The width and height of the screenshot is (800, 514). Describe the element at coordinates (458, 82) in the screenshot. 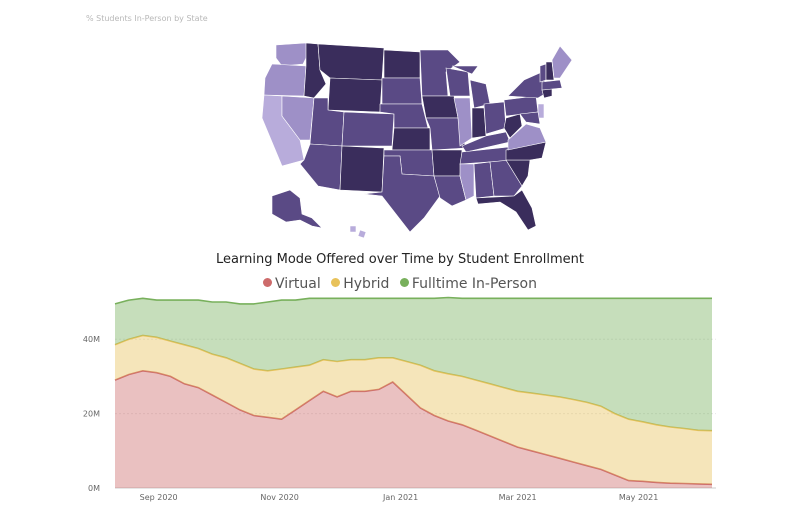

I see `state-wi` at that location.